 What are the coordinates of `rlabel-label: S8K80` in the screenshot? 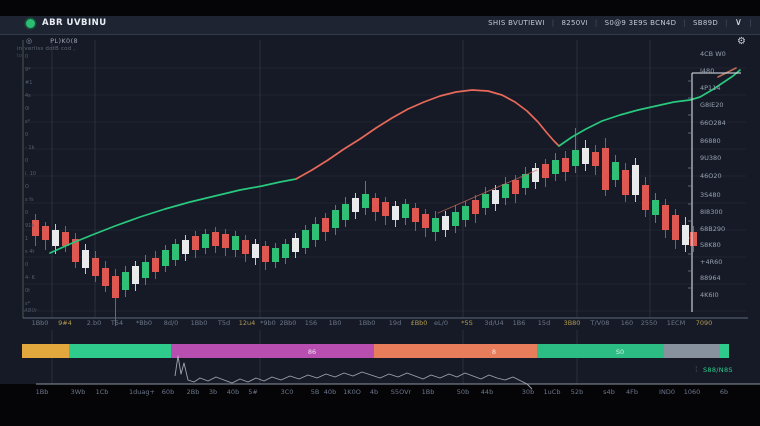 It's located at (710, 245).